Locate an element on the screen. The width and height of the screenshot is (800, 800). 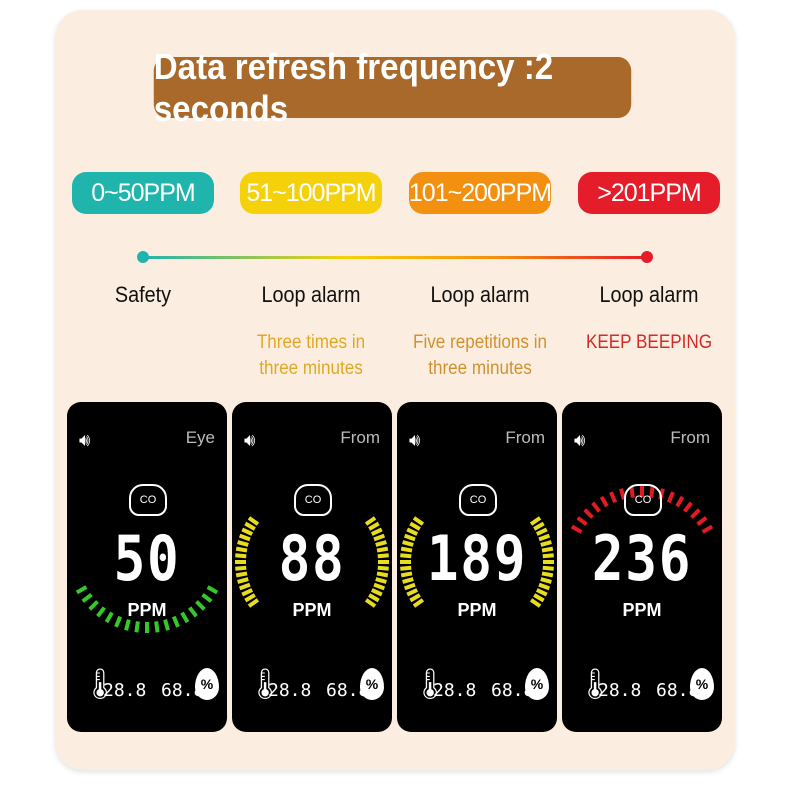
note-line: Three times in is located at coordinates (311, 342).